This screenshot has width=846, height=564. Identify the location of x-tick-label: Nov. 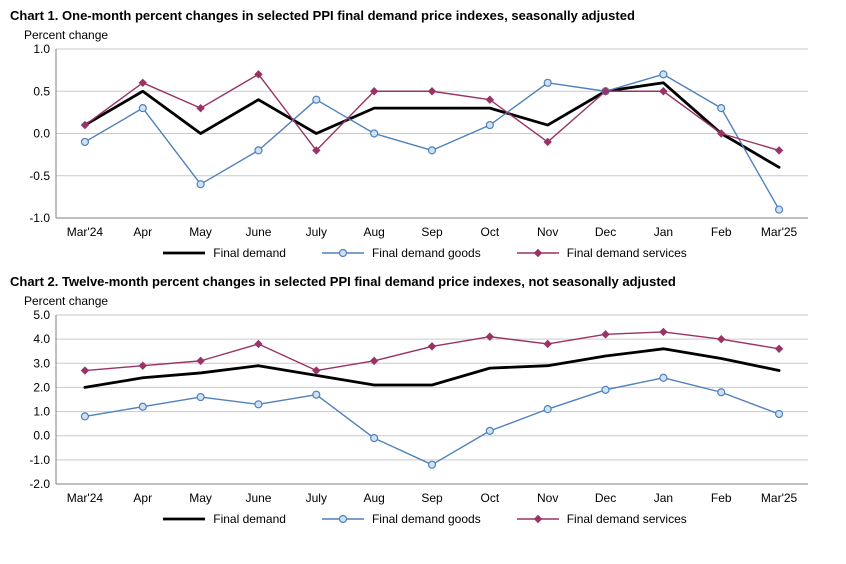
(547, 498).